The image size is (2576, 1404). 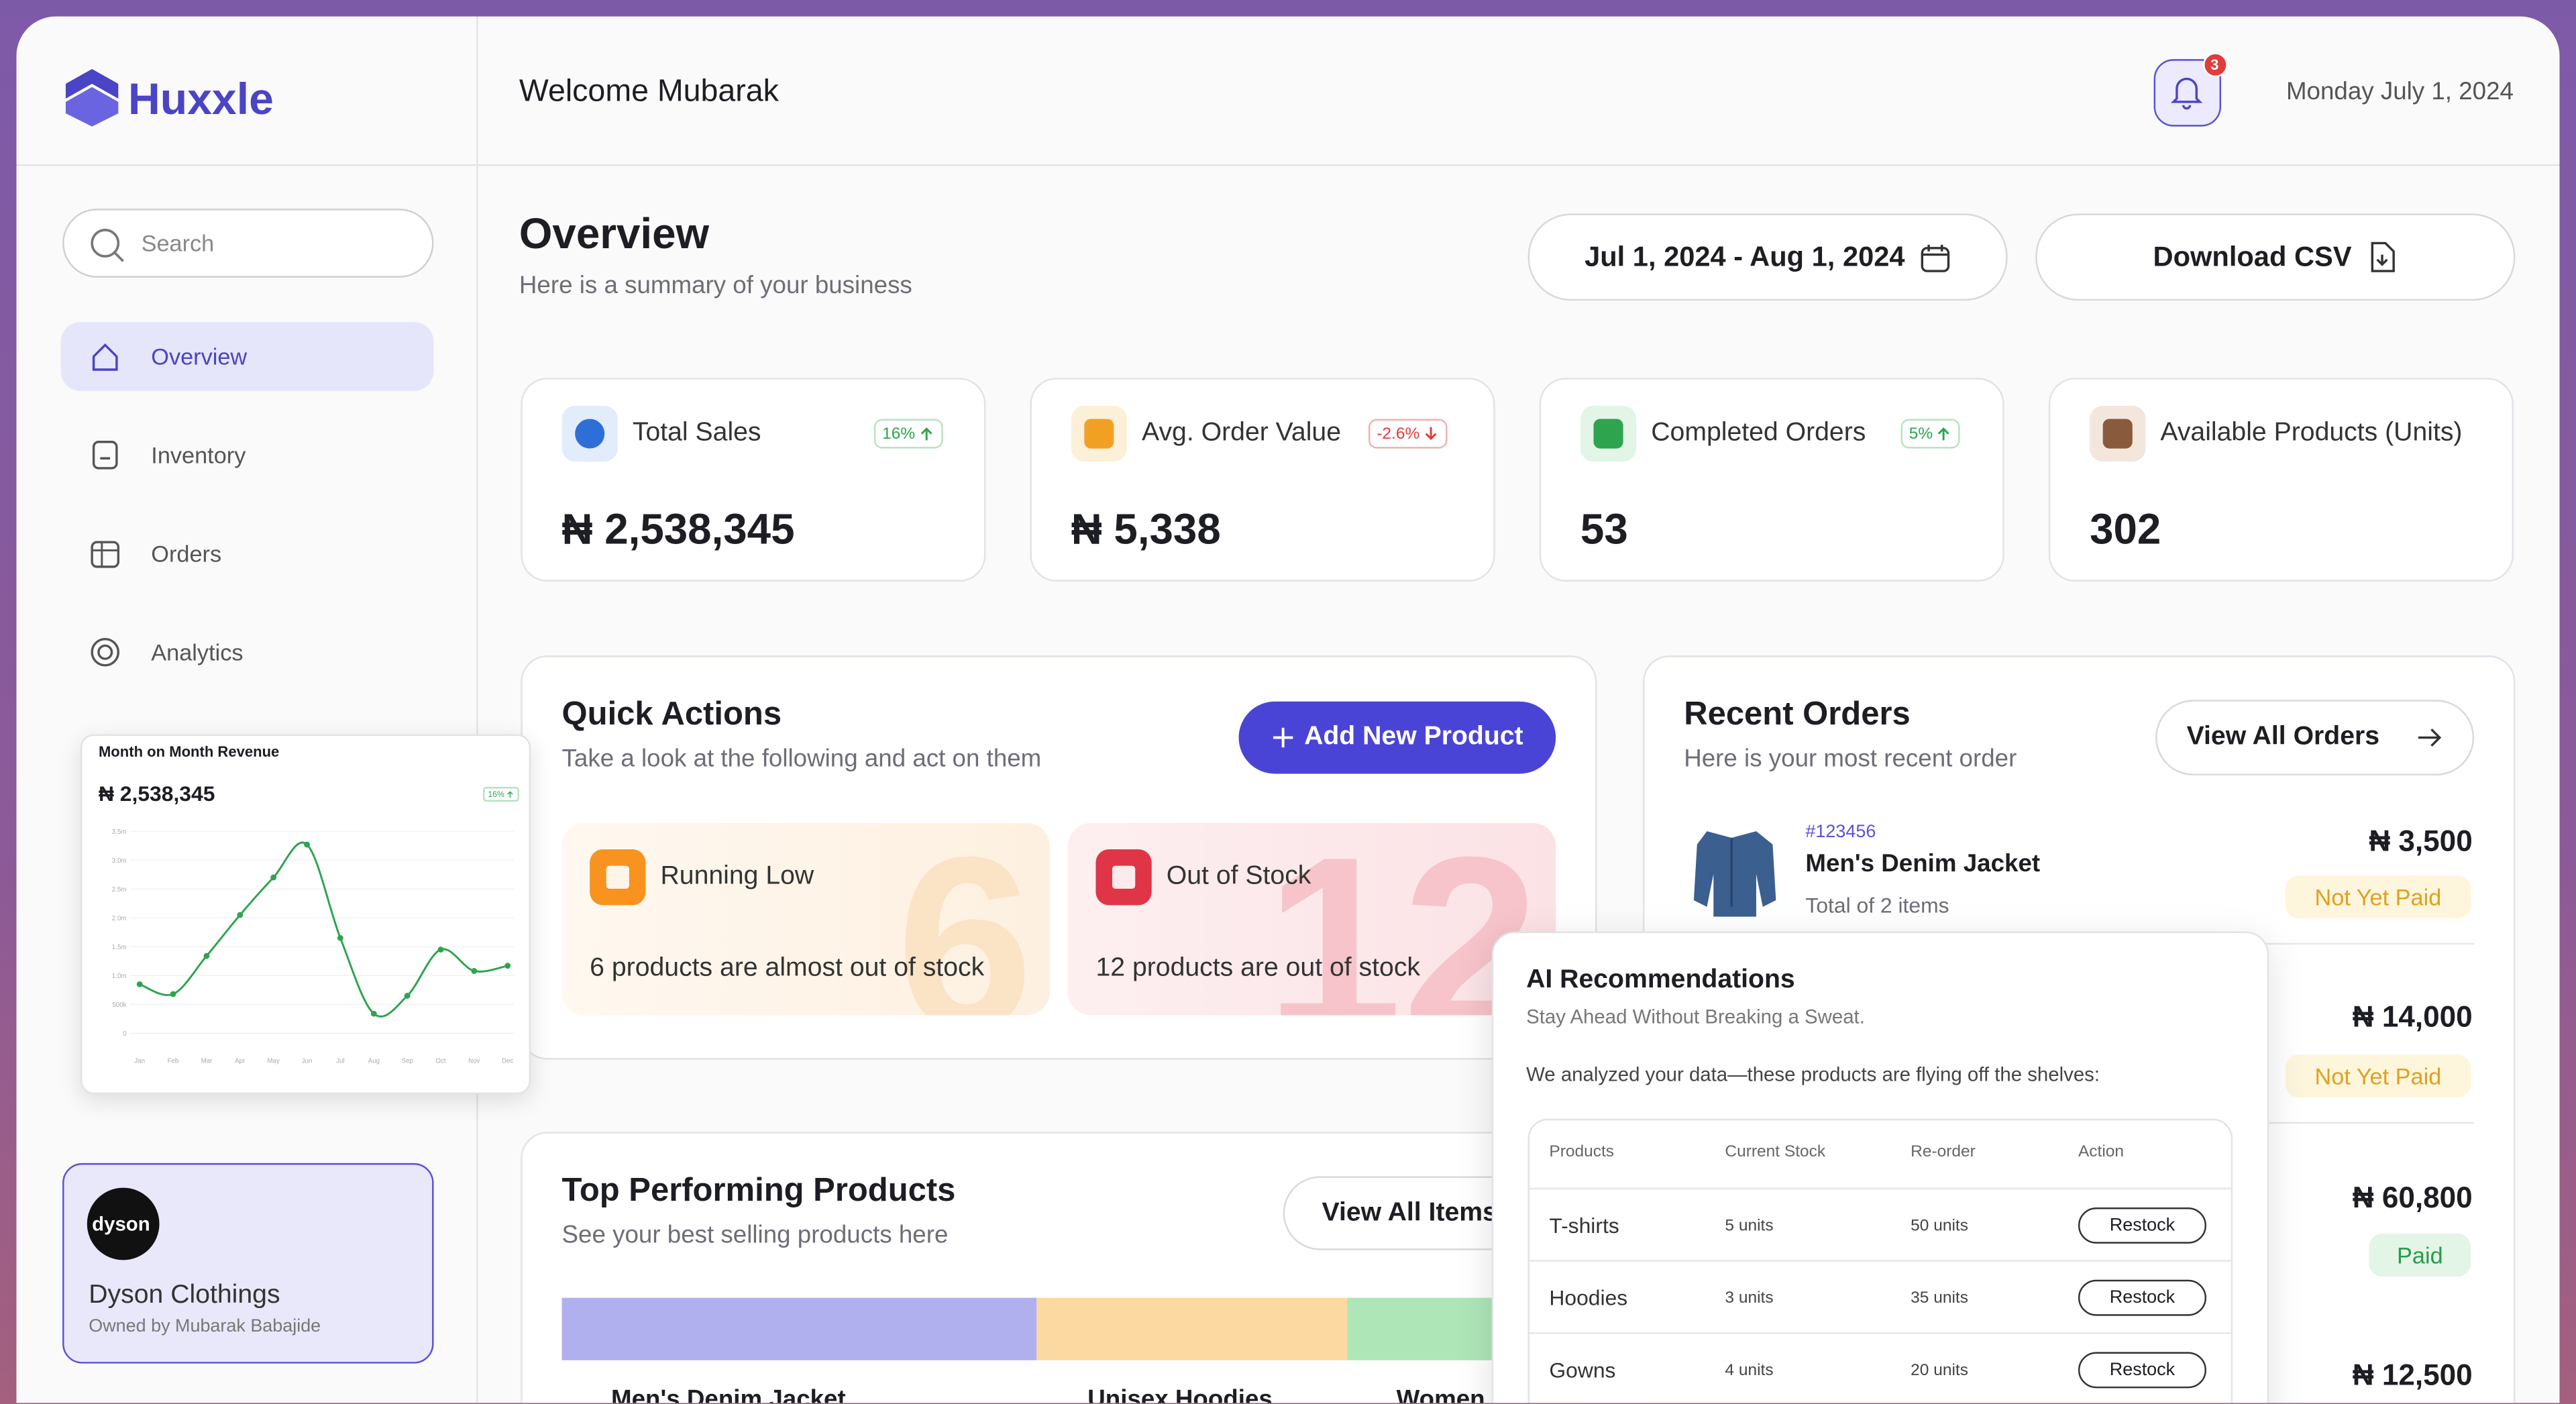 What do you see at coordinates (173, 1061) in the screenshot?
I see `x-tick-label: Feb` at bounding box center [173, 1061].